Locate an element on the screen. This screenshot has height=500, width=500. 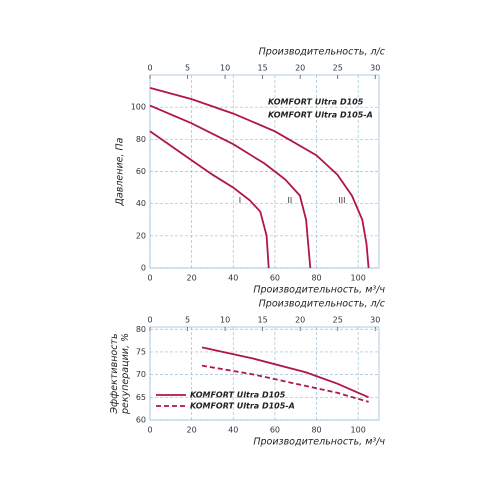
y-tick-label: 40 is located at coordinates (141, 203).